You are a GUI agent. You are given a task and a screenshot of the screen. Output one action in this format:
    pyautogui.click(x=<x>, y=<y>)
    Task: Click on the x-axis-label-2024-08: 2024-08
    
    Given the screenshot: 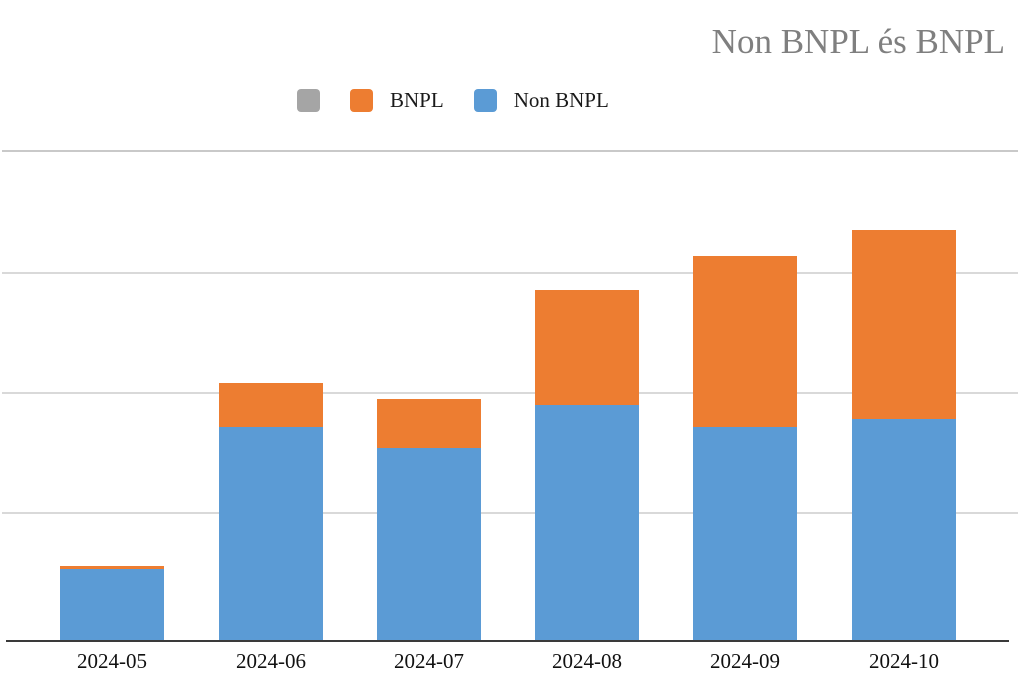 What is the action you would take?
    pyautogui.click(x=587, y=661)
    